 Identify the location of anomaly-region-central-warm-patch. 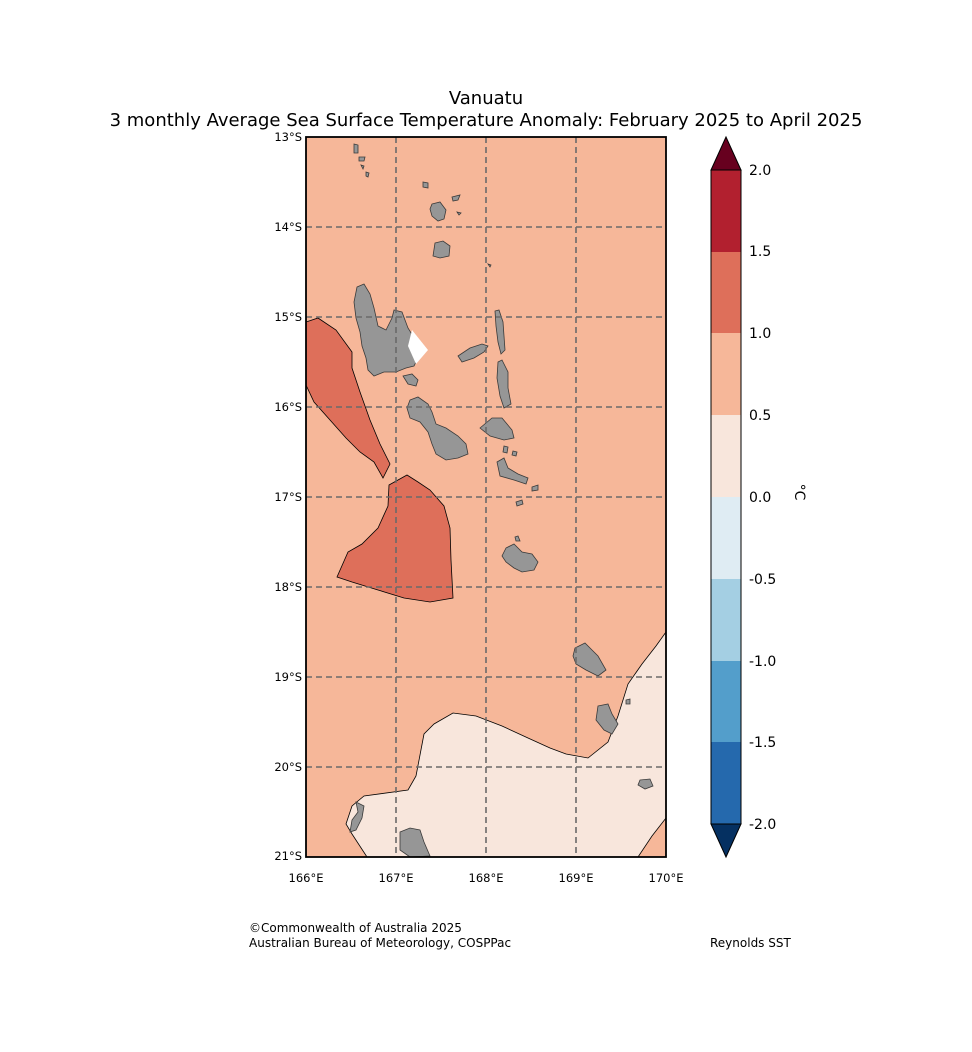
(395, 538).